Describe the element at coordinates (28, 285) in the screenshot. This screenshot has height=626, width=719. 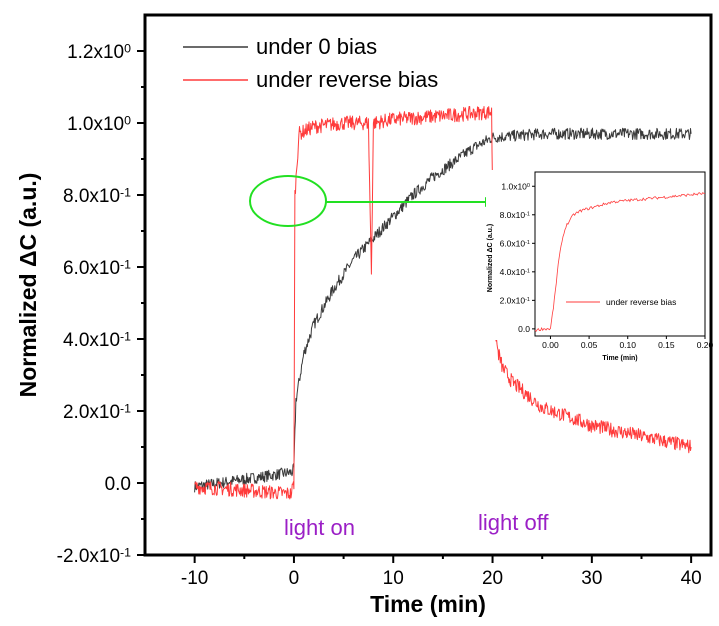
I see `y-axis-title: Normalized ΔC (a.u.)` at that location.